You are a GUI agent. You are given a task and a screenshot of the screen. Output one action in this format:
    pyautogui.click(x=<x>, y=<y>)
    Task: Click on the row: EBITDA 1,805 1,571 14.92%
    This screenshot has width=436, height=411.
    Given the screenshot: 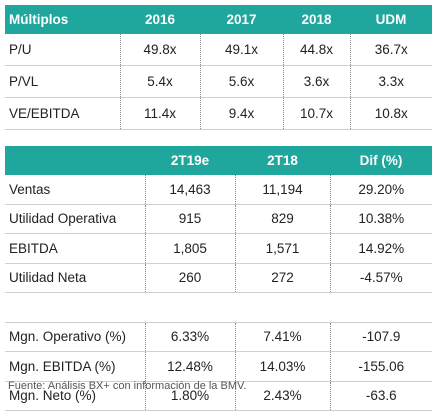 What is the action you would take?
    pyautogui.click(x=218, y=248)
    